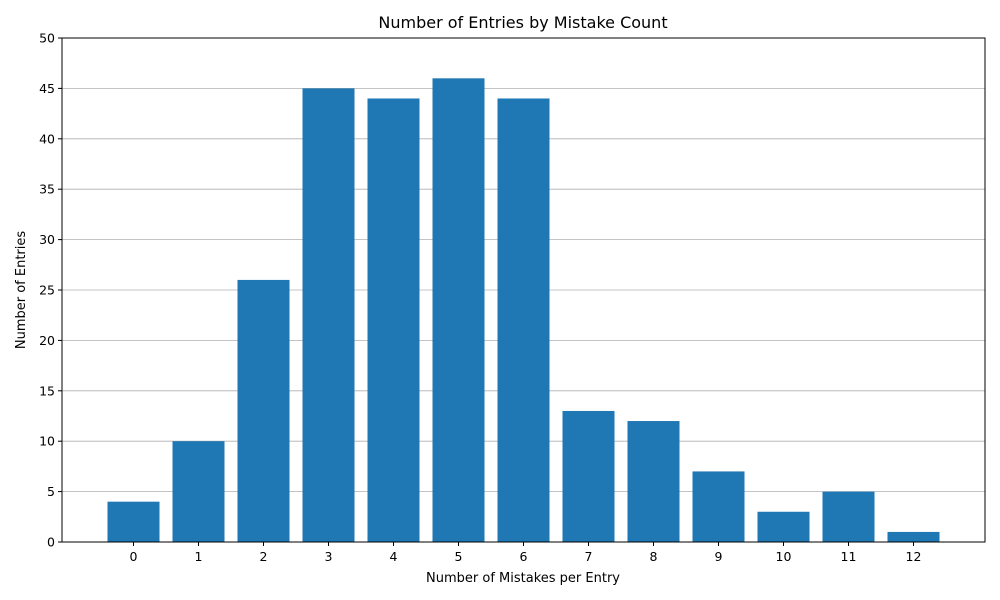 The image size is (1000, 600). I want to click on y-tick-label: 30, so click(47, 239).